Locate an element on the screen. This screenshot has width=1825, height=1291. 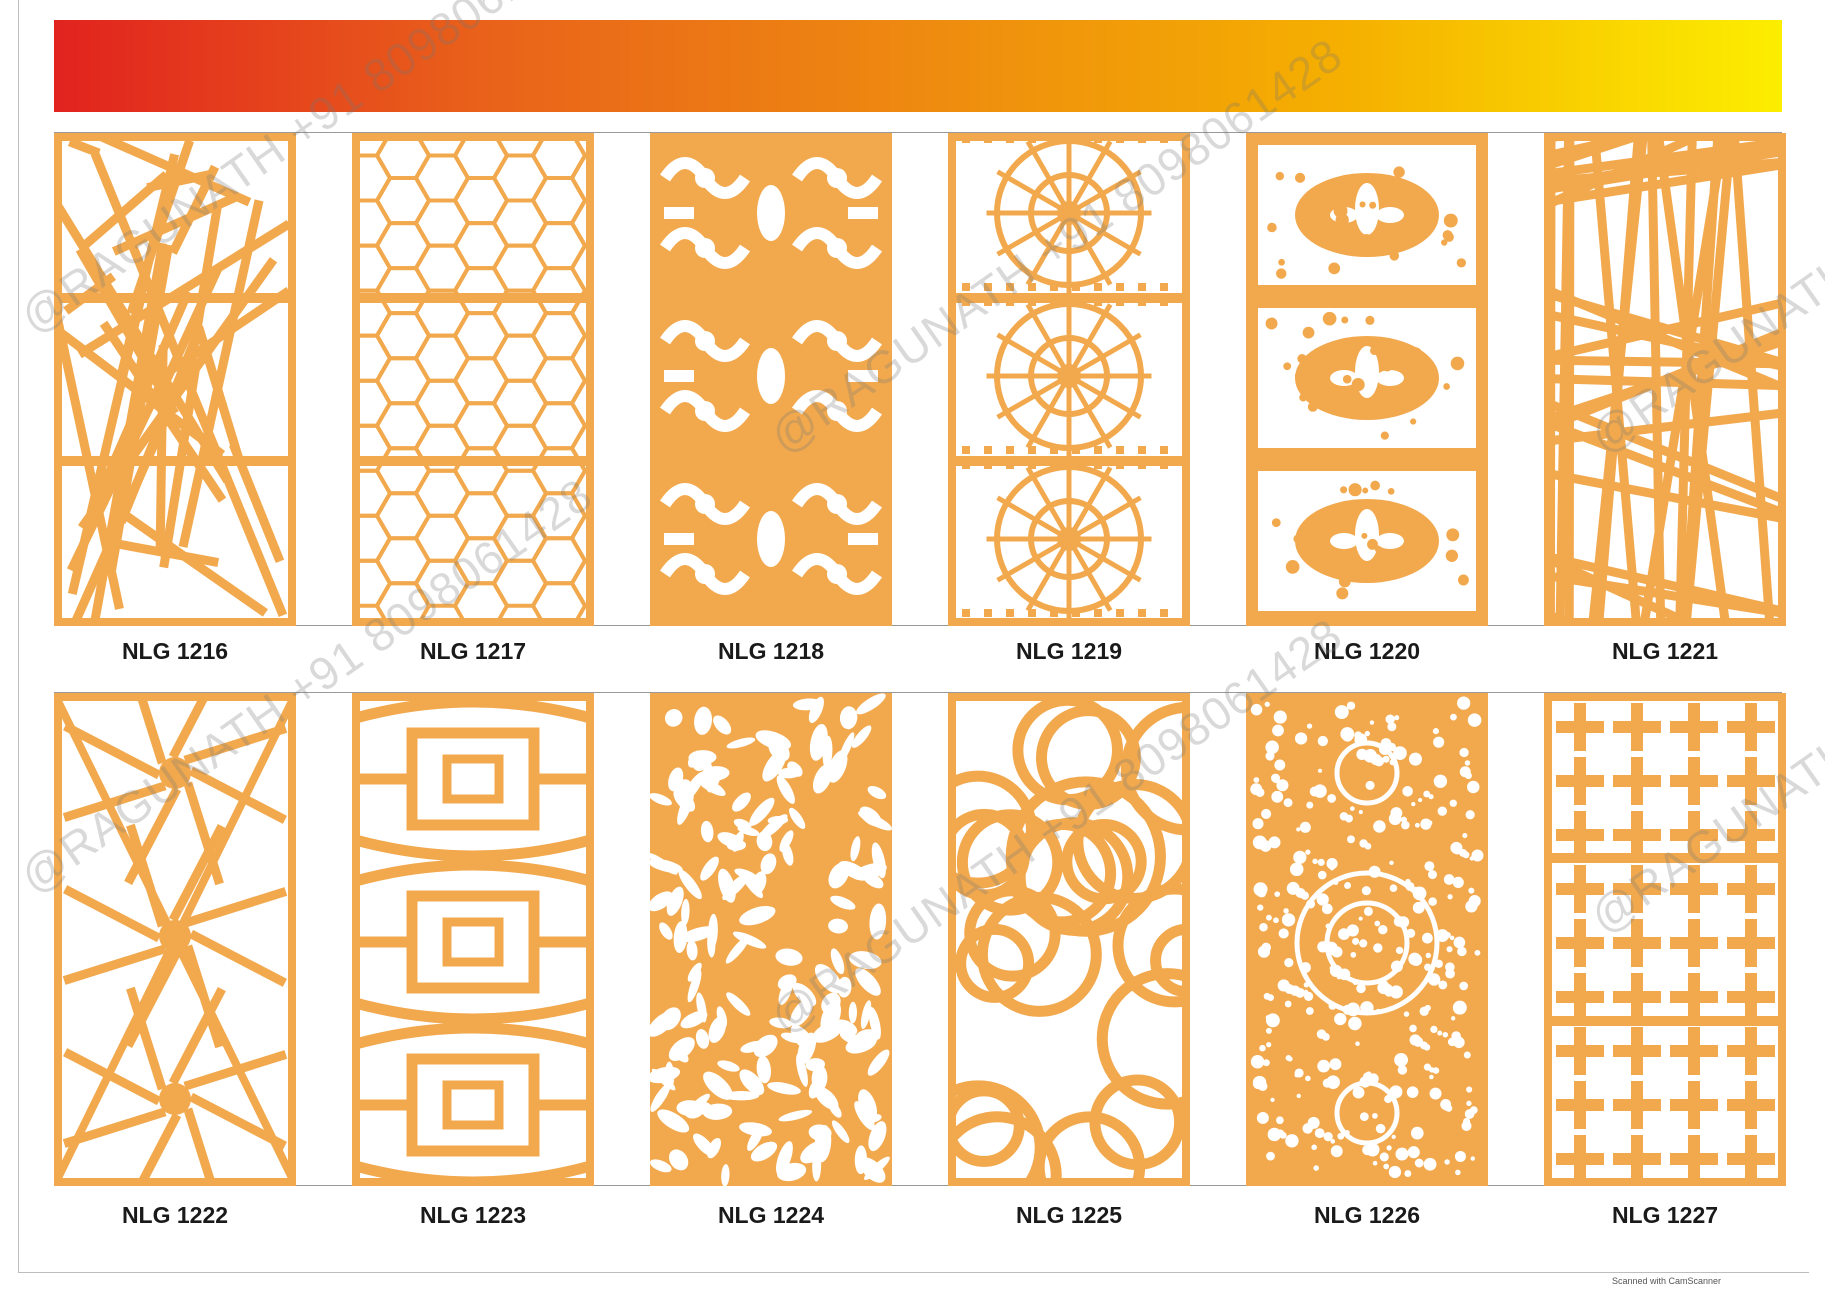
panel-1223-pattern is located at coordinates (473, 939).